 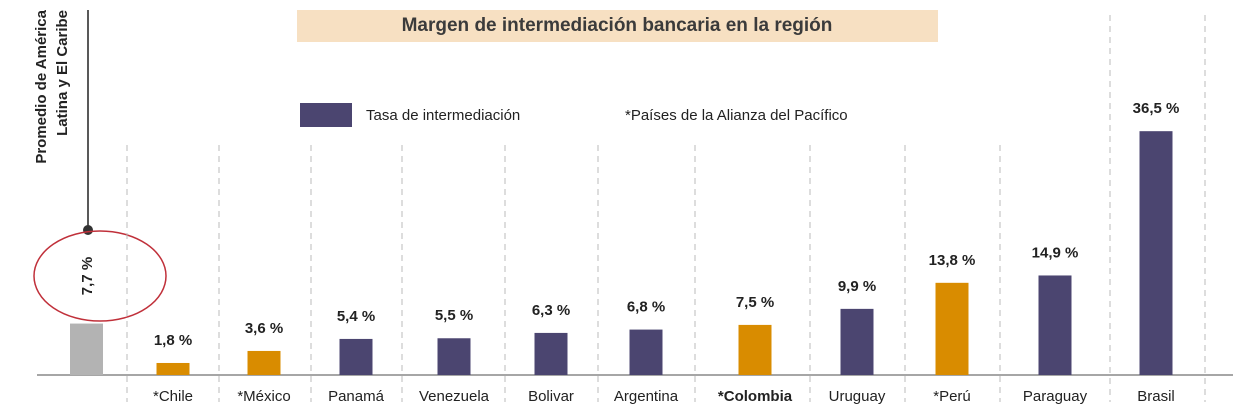 I want to click on average-bar, so click(x=86, y=349).